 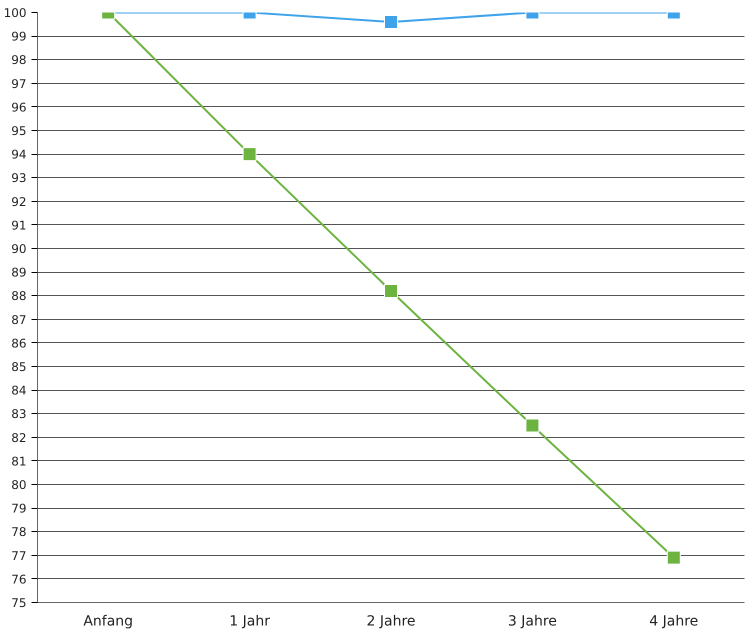 I want to click on y-tick-label: 92, so click(x=19, y=201).